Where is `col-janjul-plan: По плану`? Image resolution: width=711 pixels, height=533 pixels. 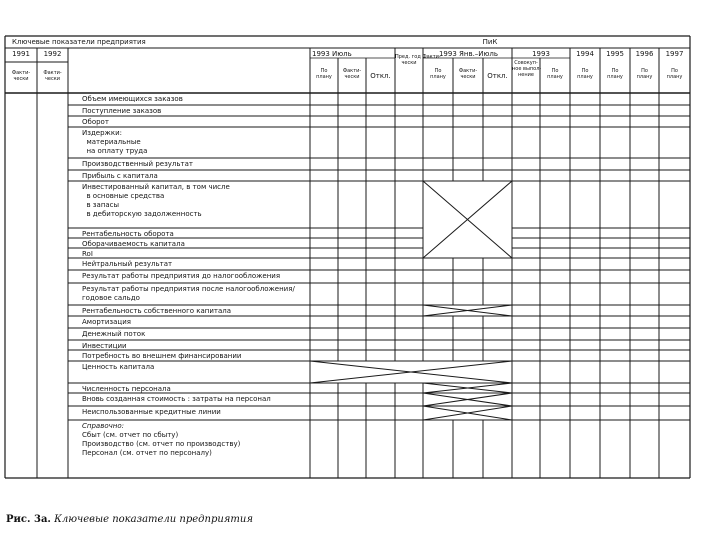
col-janjul-plan: По плану is located at coordinates (438, 74).